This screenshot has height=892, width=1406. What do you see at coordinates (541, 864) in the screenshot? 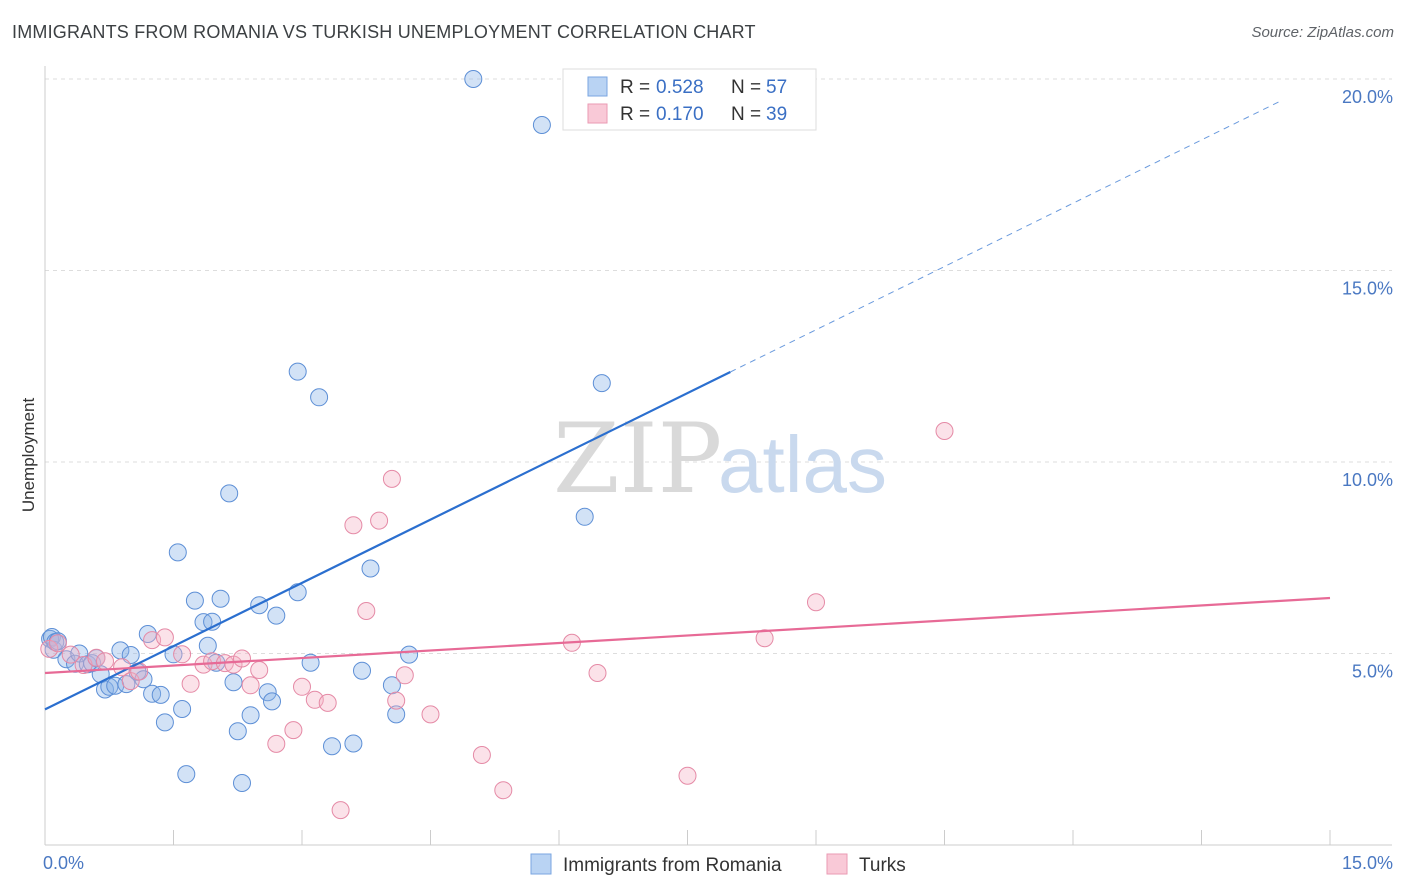
I see `bottom-legend-swatch-romania` at bounding box center [541, 864].